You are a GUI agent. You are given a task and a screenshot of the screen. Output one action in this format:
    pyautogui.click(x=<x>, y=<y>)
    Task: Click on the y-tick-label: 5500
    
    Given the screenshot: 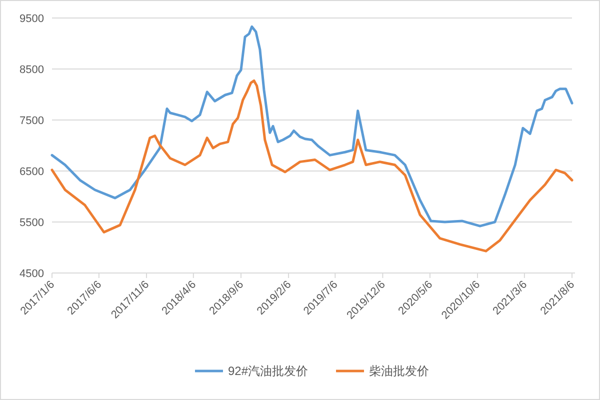 What is the action you would take?
    pyautogui.click(x=32, y=223)
    